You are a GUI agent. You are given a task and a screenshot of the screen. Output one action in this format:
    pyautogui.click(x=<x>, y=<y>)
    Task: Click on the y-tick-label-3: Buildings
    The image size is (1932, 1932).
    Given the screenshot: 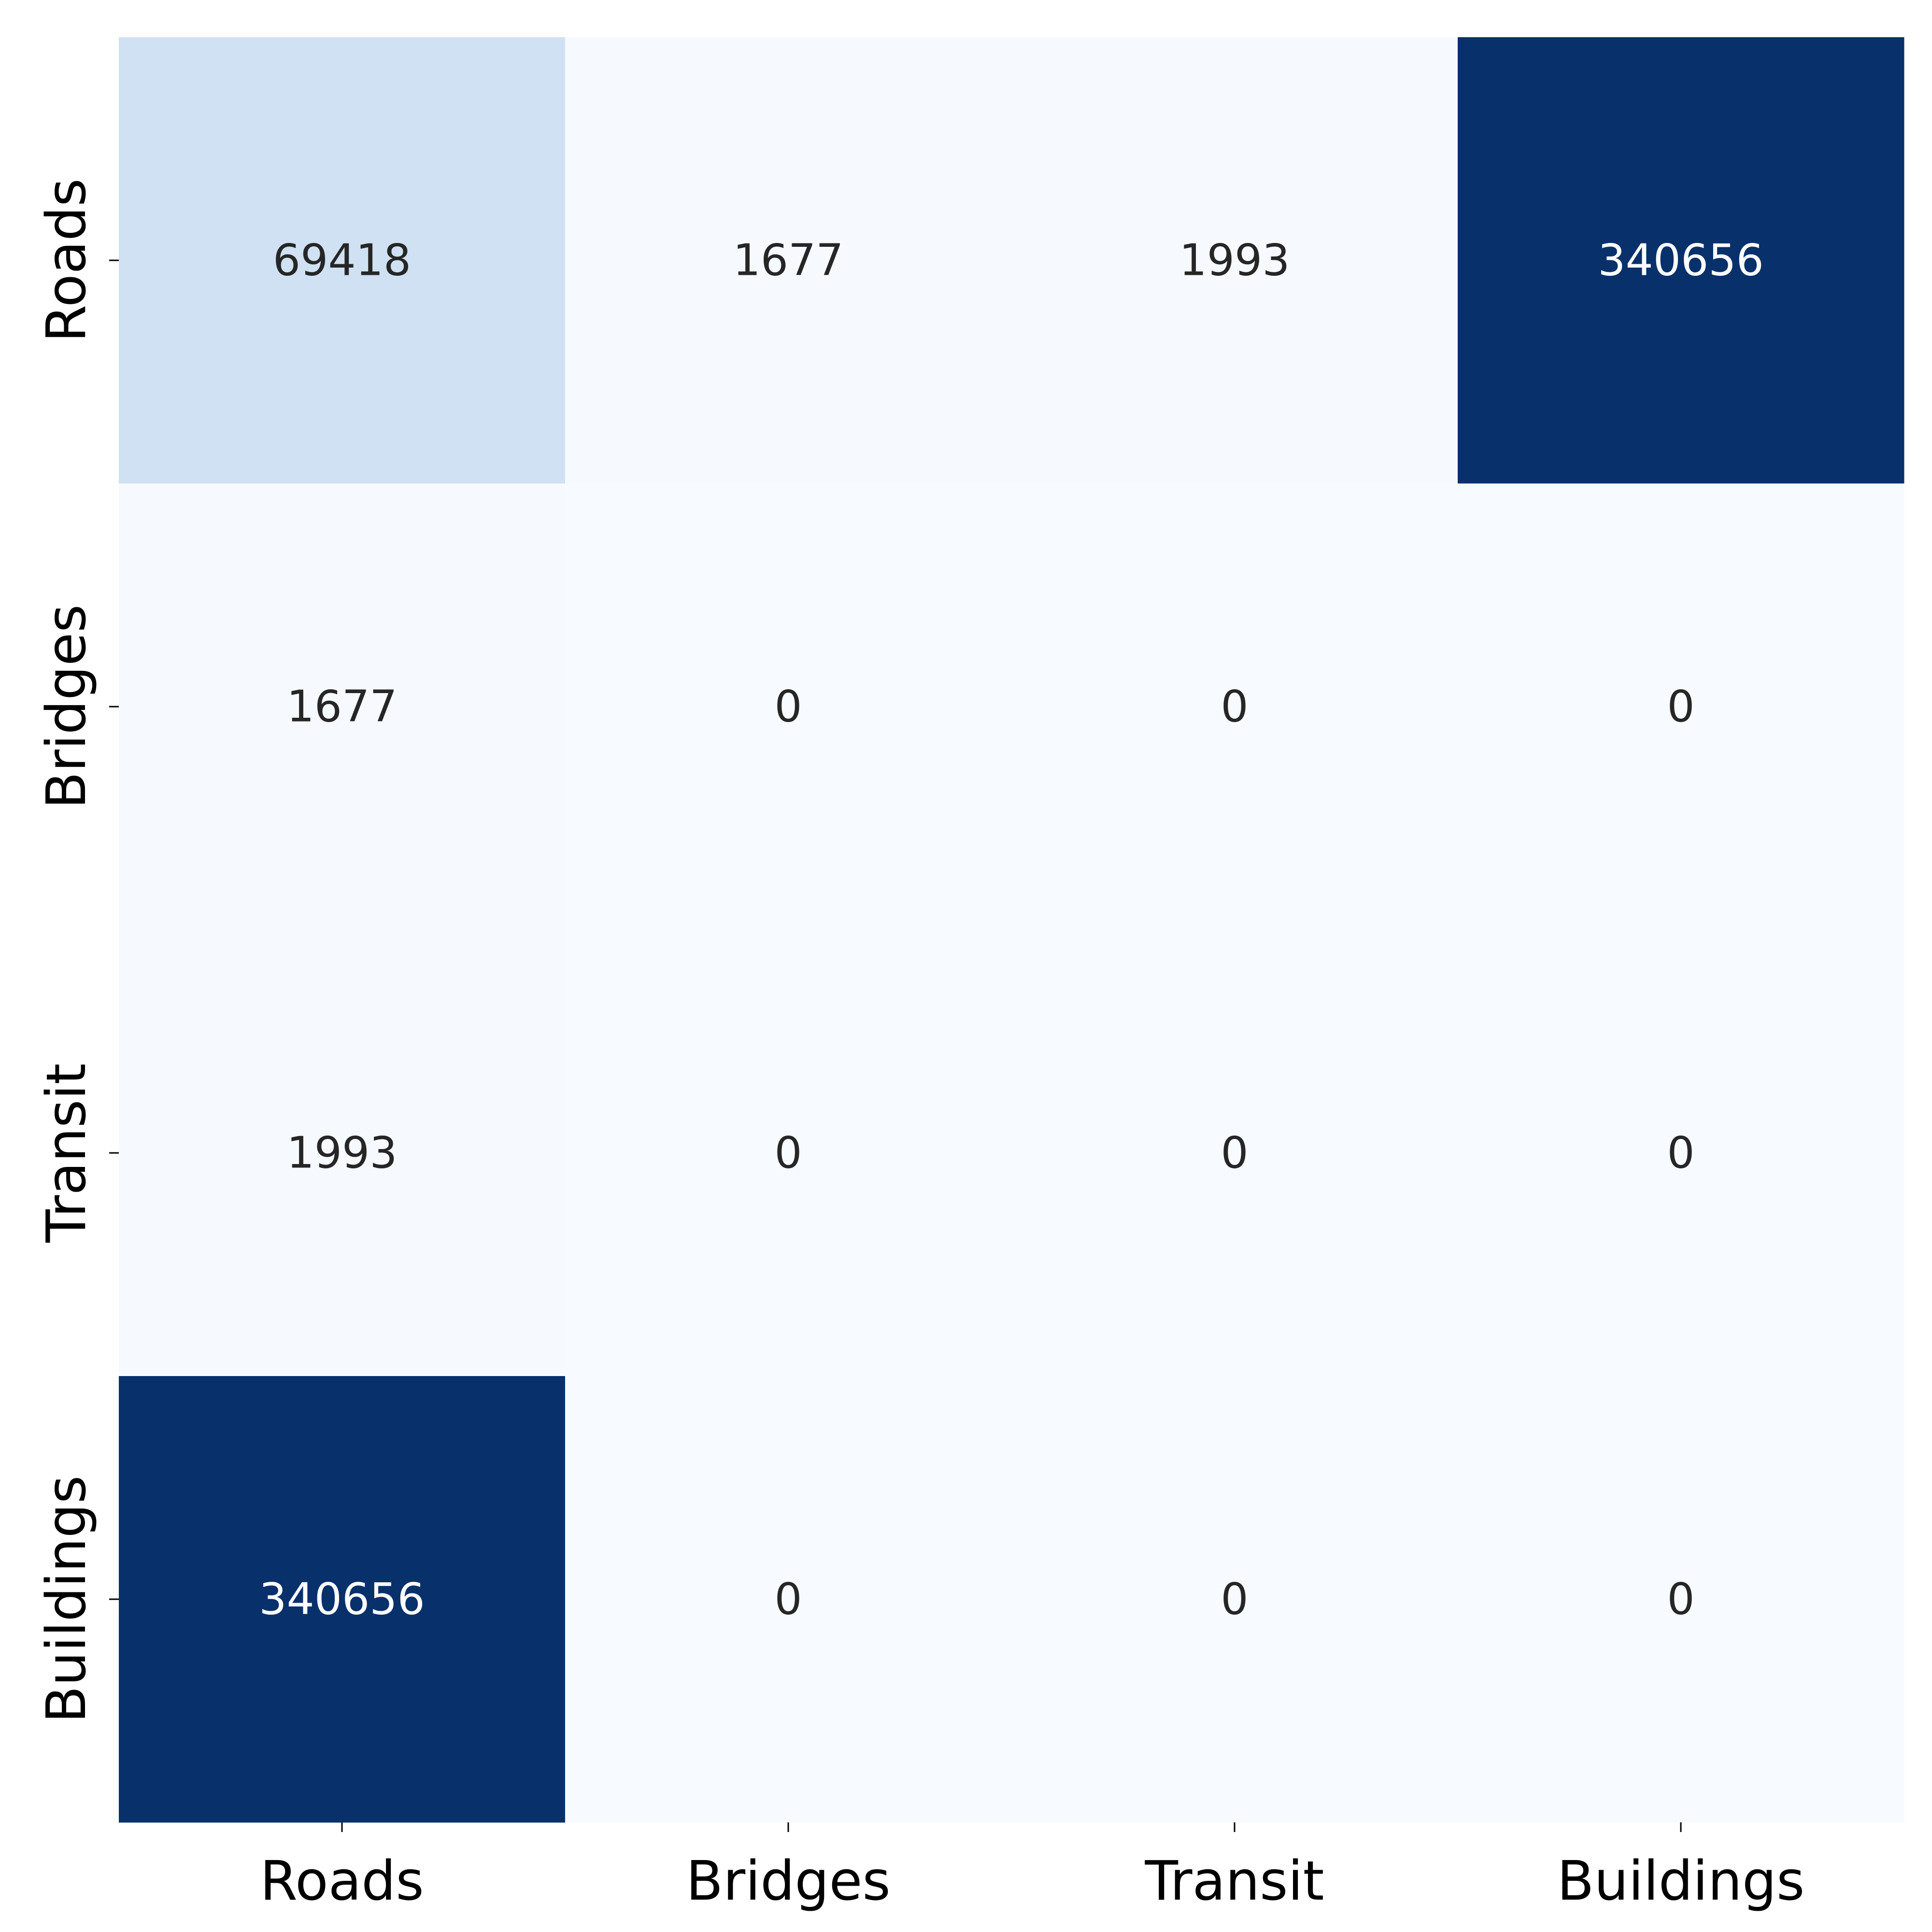 What is the action you would take?
    pyautogui.click(x=66, y=1599)
    